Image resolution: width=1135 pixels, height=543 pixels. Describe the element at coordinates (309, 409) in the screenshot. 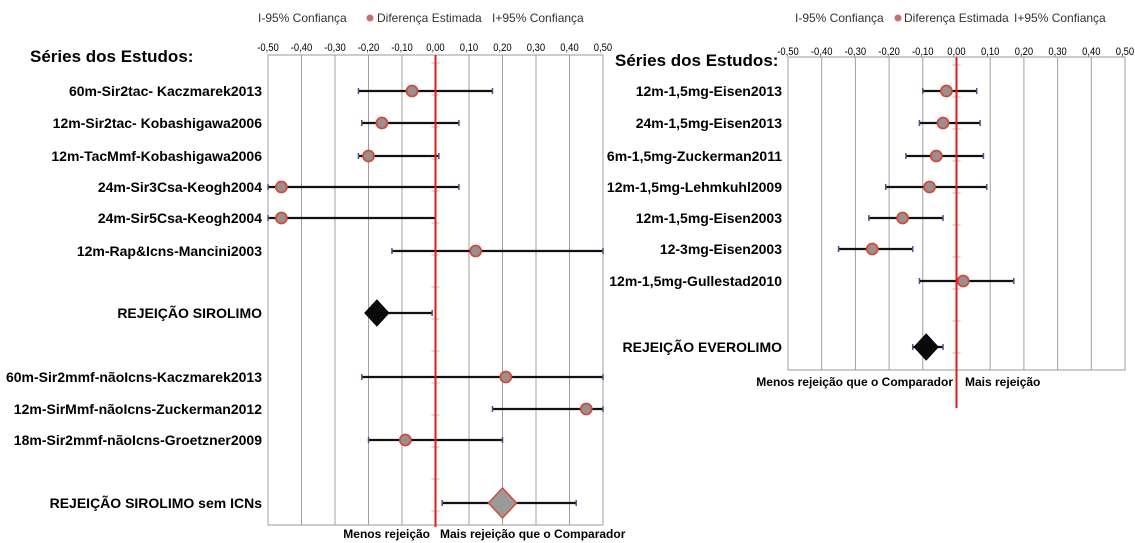

I see `study-row: 12m-SirMmf-nãoIcns-Zuckerman2012` at that location.